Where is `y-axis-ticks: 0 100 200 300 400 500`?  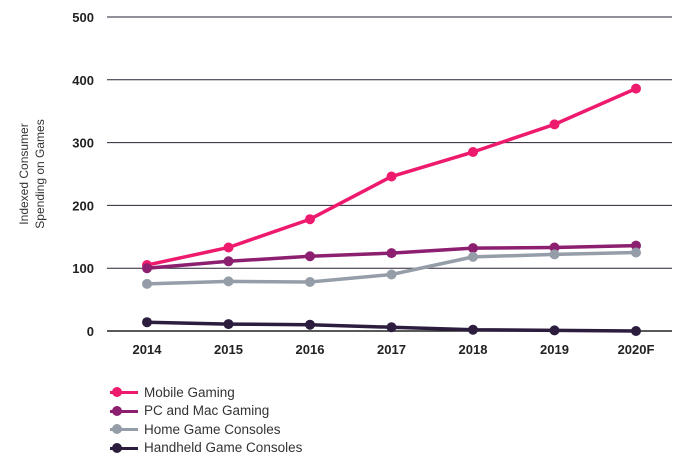 y-axis-ticks: 0 100 200 300 400 500 is located at coordinates (83, 174).